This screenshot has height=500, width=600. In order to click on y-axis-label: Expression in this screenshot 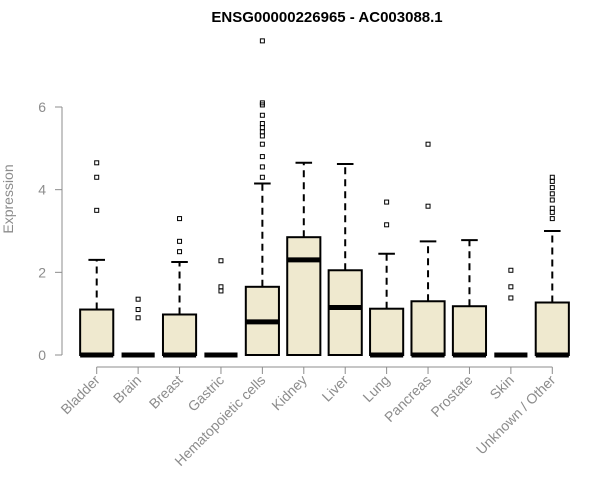, I will do `click(8, 198)`.